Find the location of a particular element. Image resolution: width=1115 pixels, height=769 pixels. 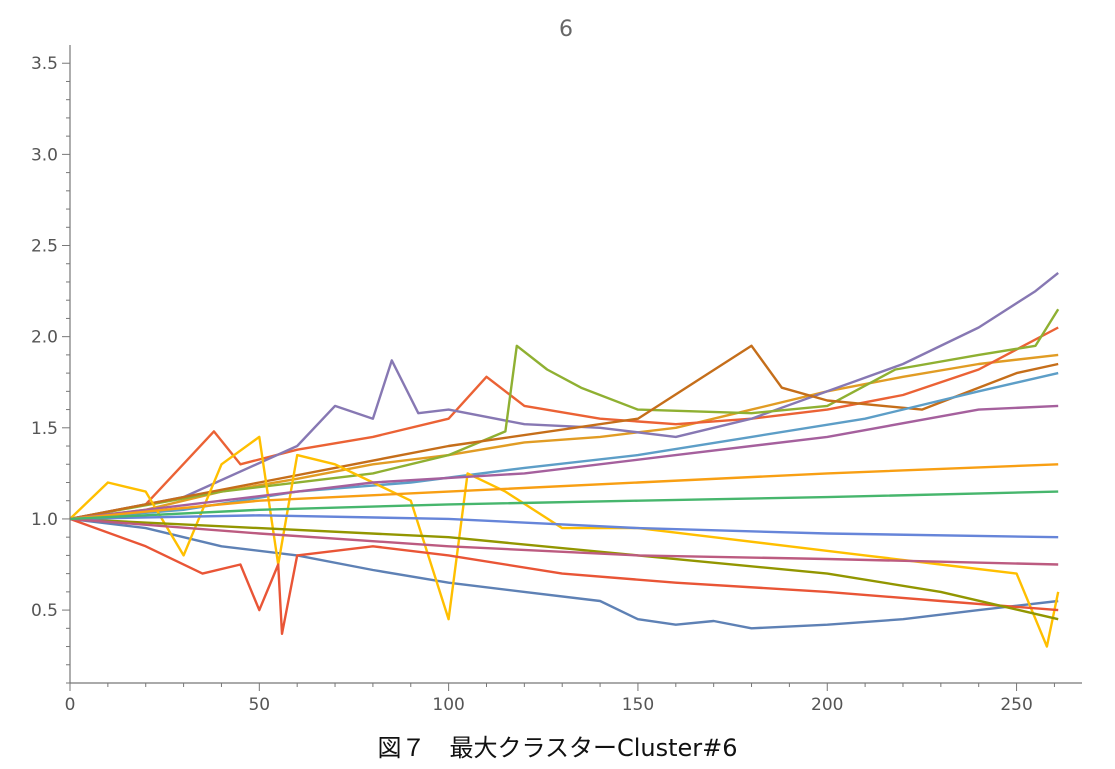

y-tick-label: 1.0 is located at coordinates (44, 520).